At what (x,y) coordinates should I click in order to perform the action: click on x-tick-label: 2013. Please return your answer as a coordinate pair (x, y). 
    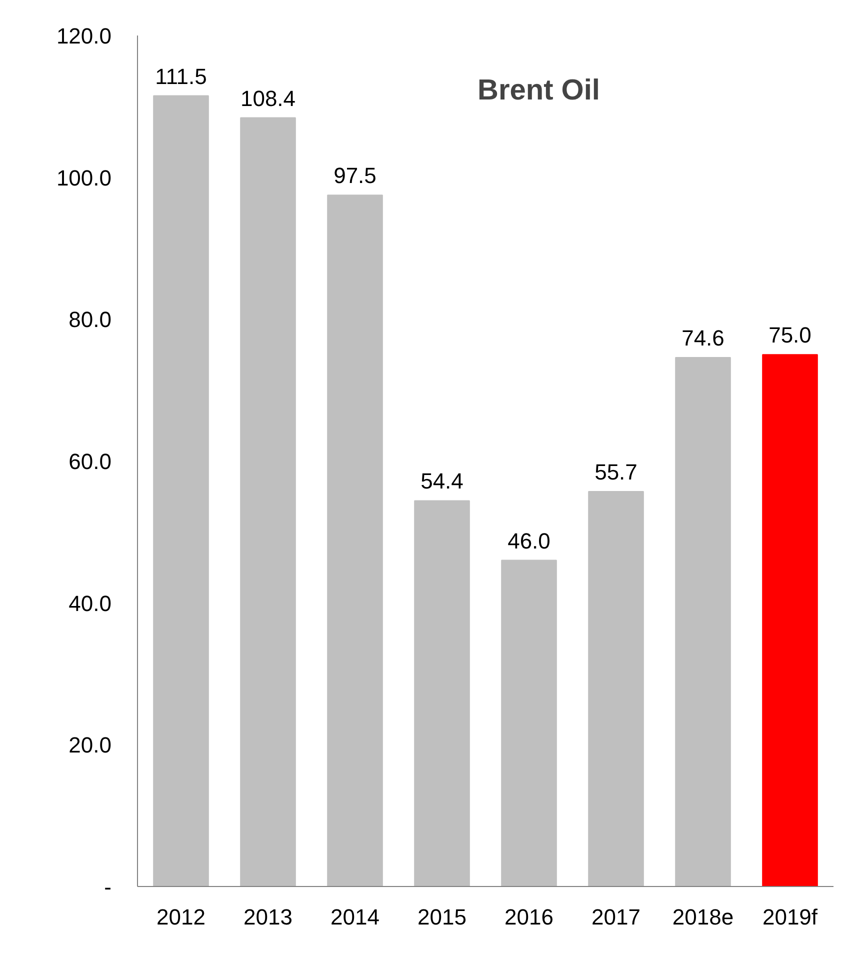
    Looking at the image, I should click on (268, 917).